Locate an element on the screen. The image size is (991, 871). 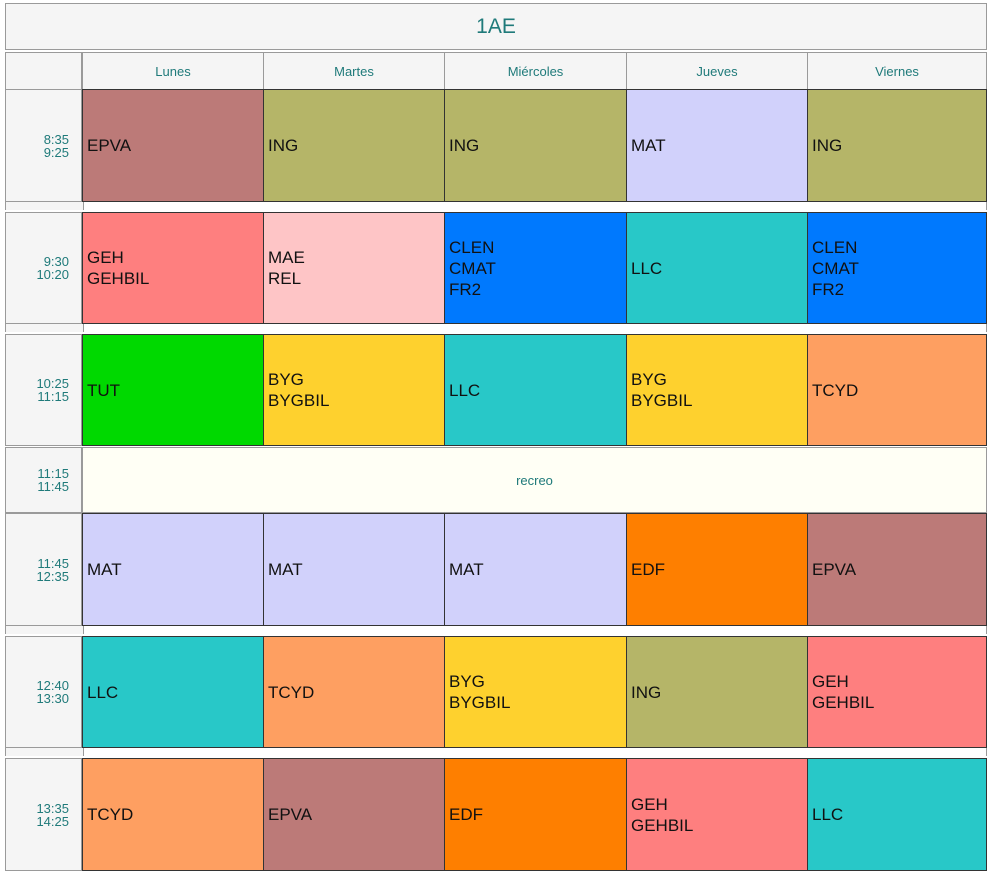
end-time: 9:25 is located at coordinates (56, 152).